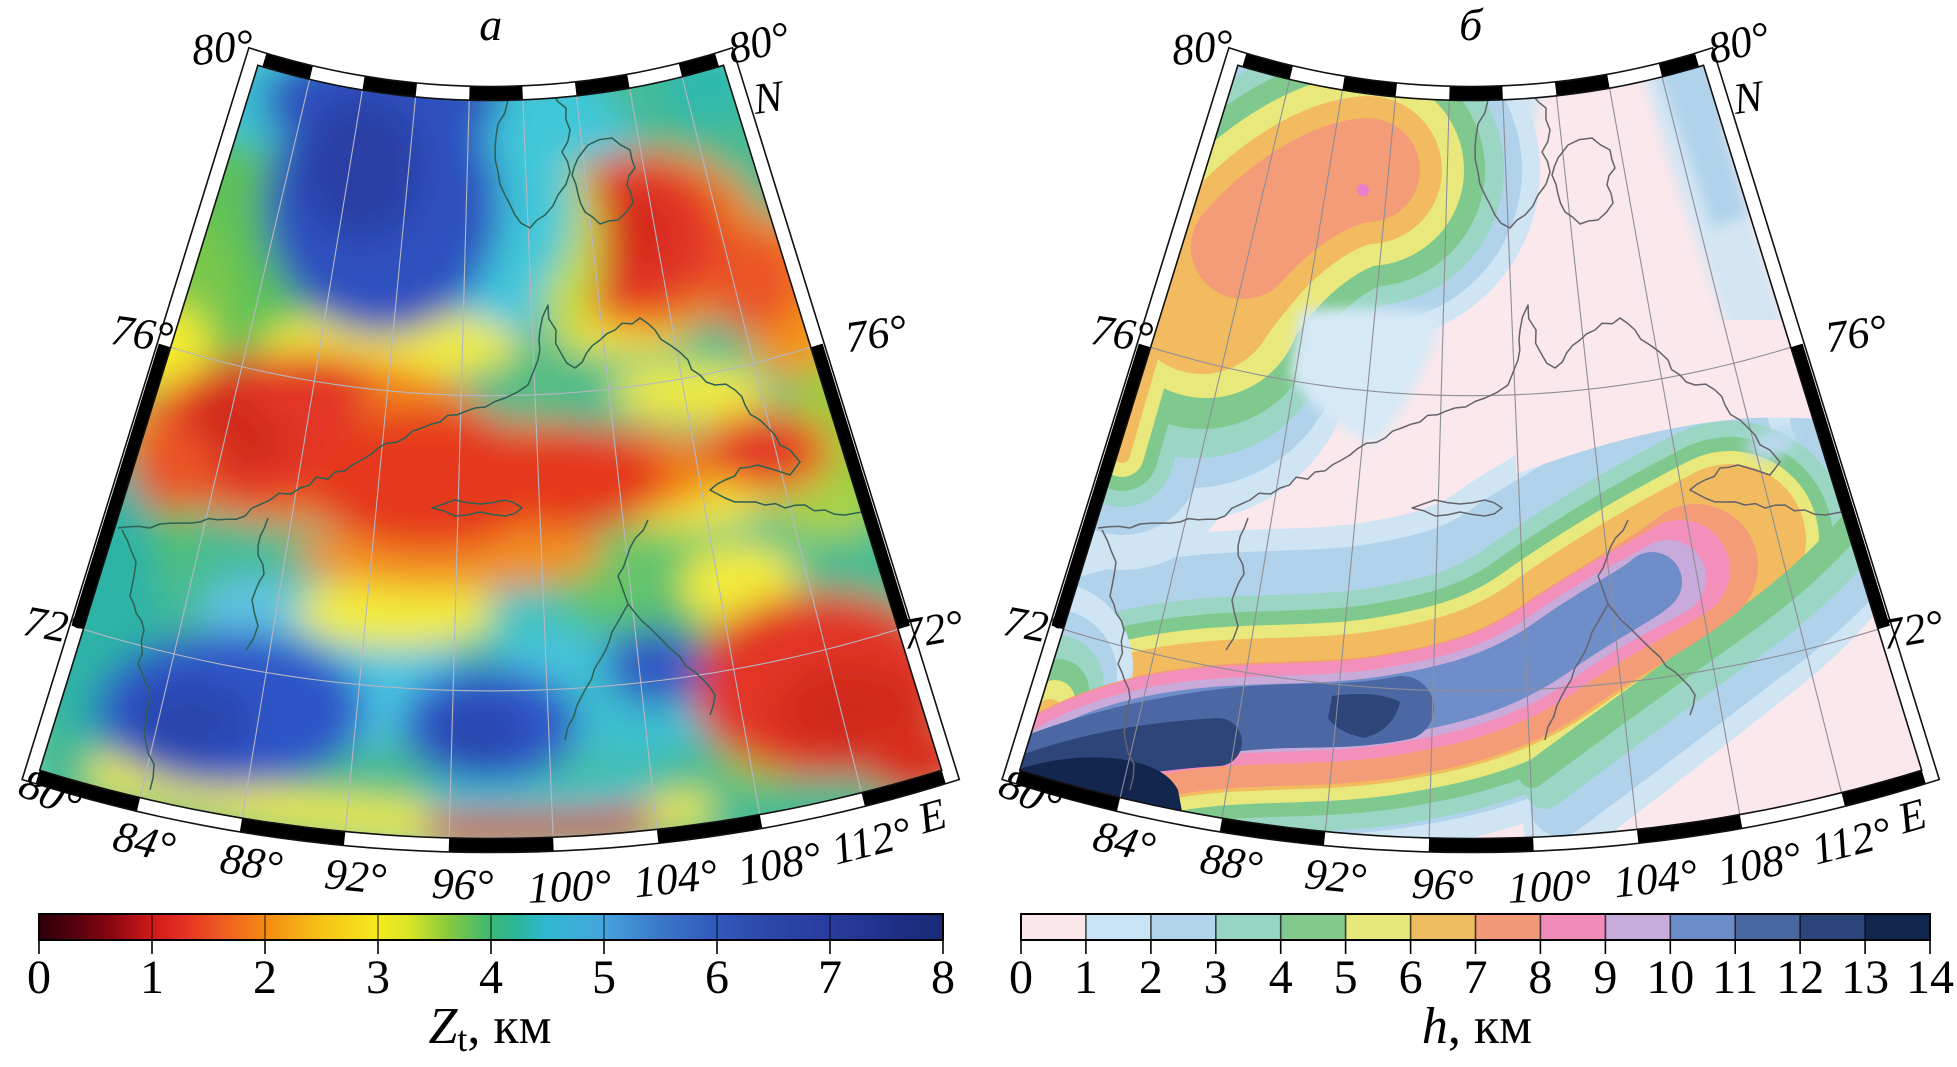 Image resolution: width=1957 pixels, height=1067 pixels. I want to click on svg-text: 13, so click(1865, 977).